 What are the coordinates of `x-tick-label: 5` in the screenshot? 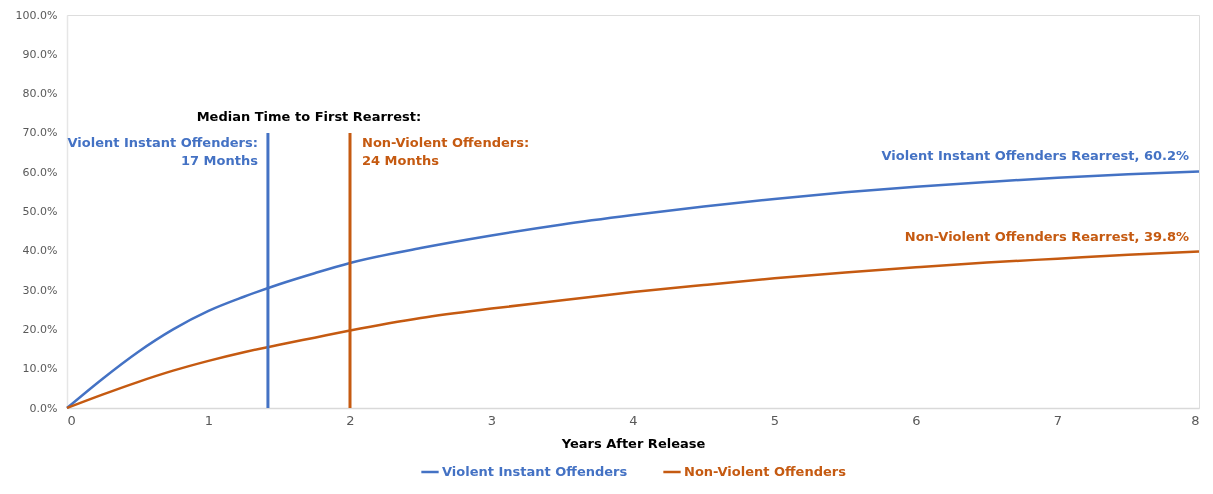 It's located at (775, 420).